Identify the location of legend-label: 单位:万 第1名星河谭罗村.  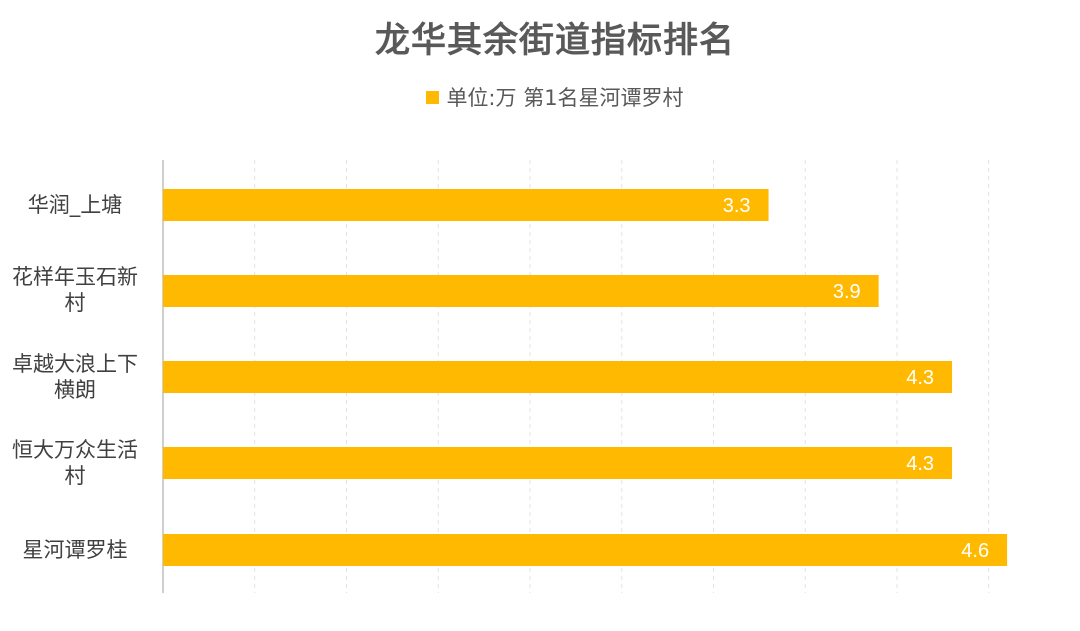
(565, 98).